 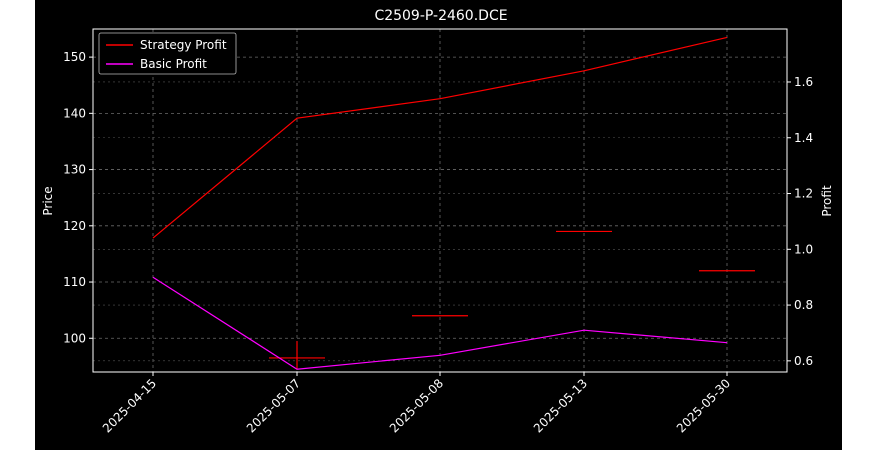 I want to click on left-tick-label: 140, so click(x=74, y=113).